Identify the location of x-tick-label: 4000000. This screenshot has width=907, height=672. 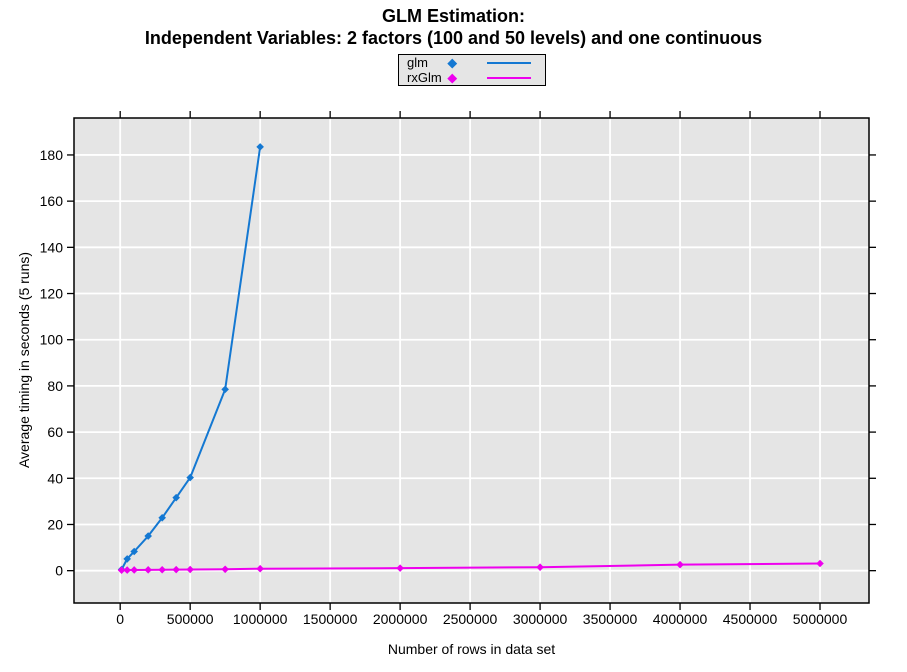
(680, 619).